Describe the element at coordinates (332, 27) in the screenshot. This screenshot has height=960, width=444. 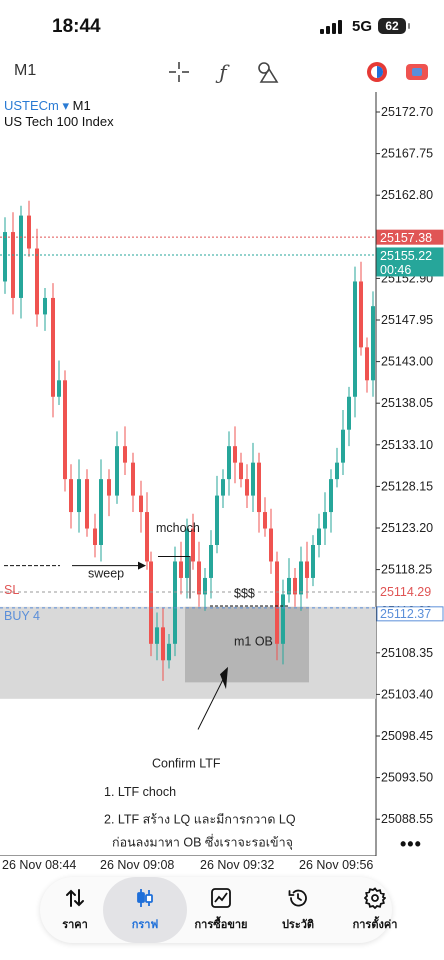
I see `signal-icon` at that location.